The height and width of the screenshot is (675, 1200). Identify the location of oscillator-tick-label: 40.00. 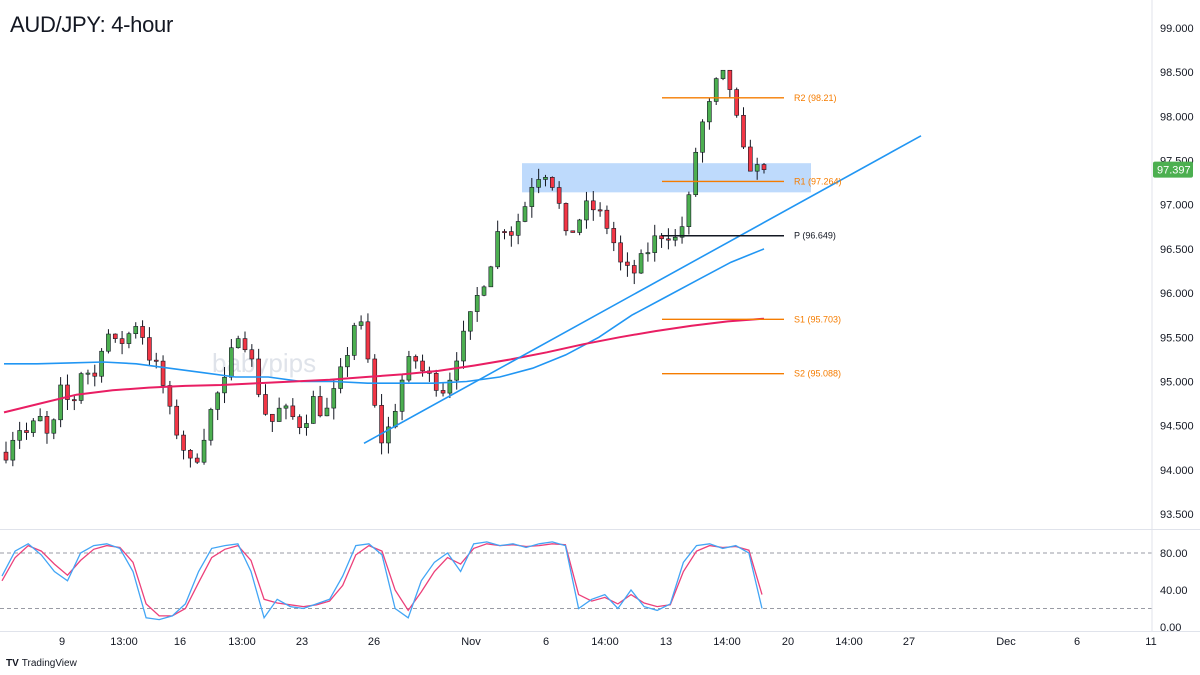
(1174, 591).